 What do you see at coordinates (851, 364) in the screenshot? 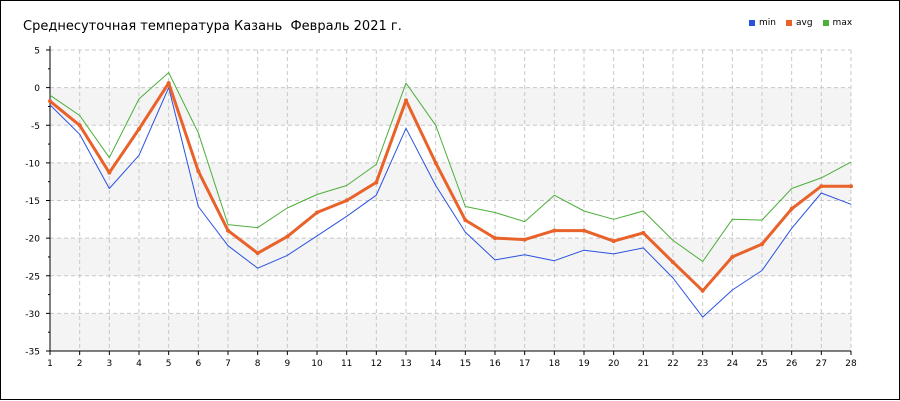
I see `x-tick-label: 28` at bounding box center [851, 364].